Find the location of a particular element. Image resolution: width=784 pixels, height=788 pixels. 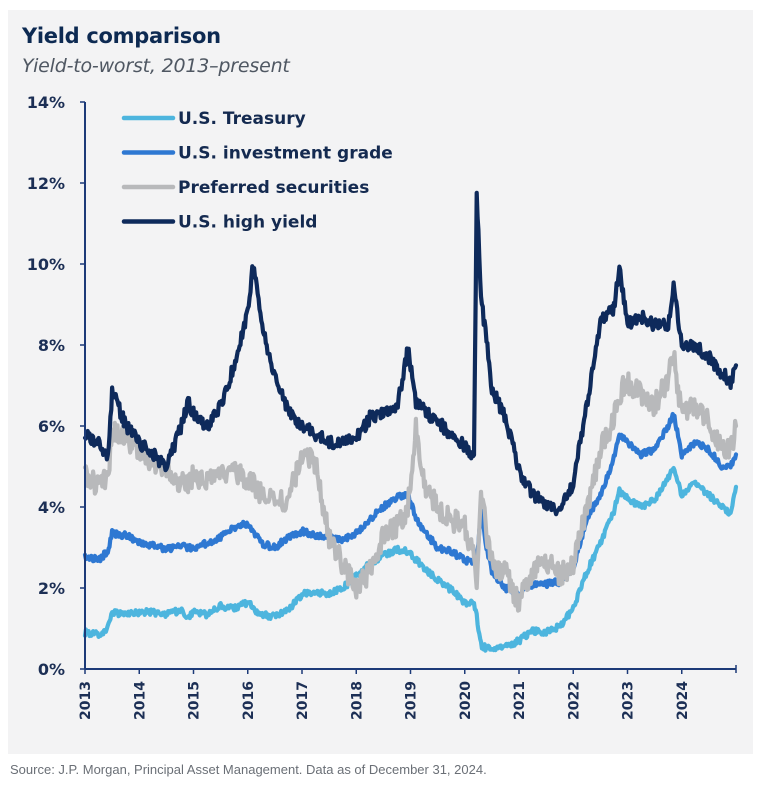

legend-item: U.S. investment grade is located at coordinates (257, 154).